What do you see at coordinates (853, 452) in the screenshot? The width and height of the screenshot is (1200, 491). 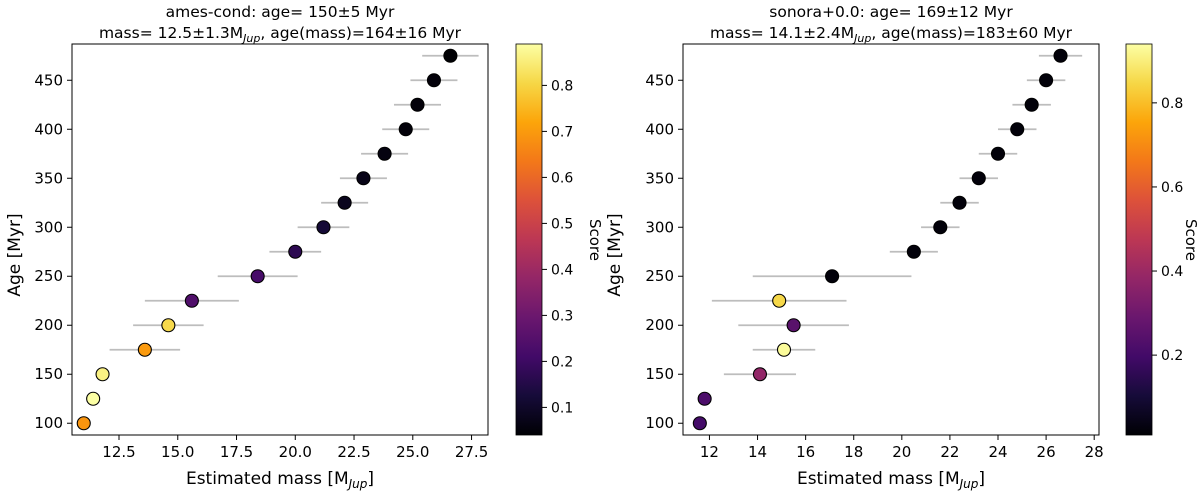 I see `x-tick-label: 18` at bounding box center [853, 452].